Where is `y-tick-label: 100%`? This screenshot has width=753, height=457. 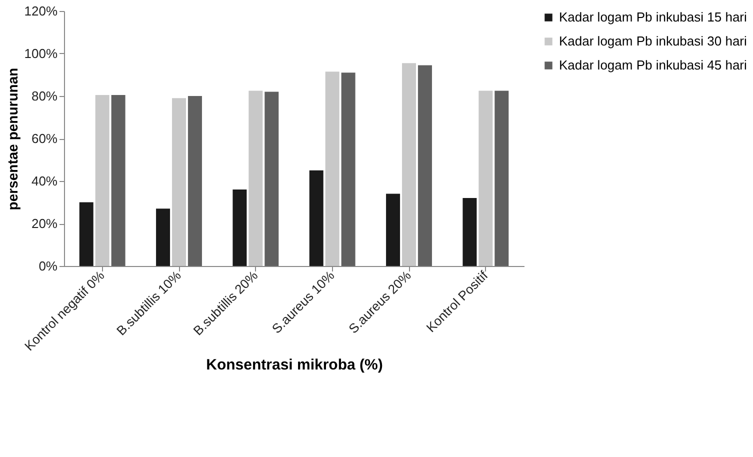
y-tick-label: 100% is located at coordinates (41, 53).